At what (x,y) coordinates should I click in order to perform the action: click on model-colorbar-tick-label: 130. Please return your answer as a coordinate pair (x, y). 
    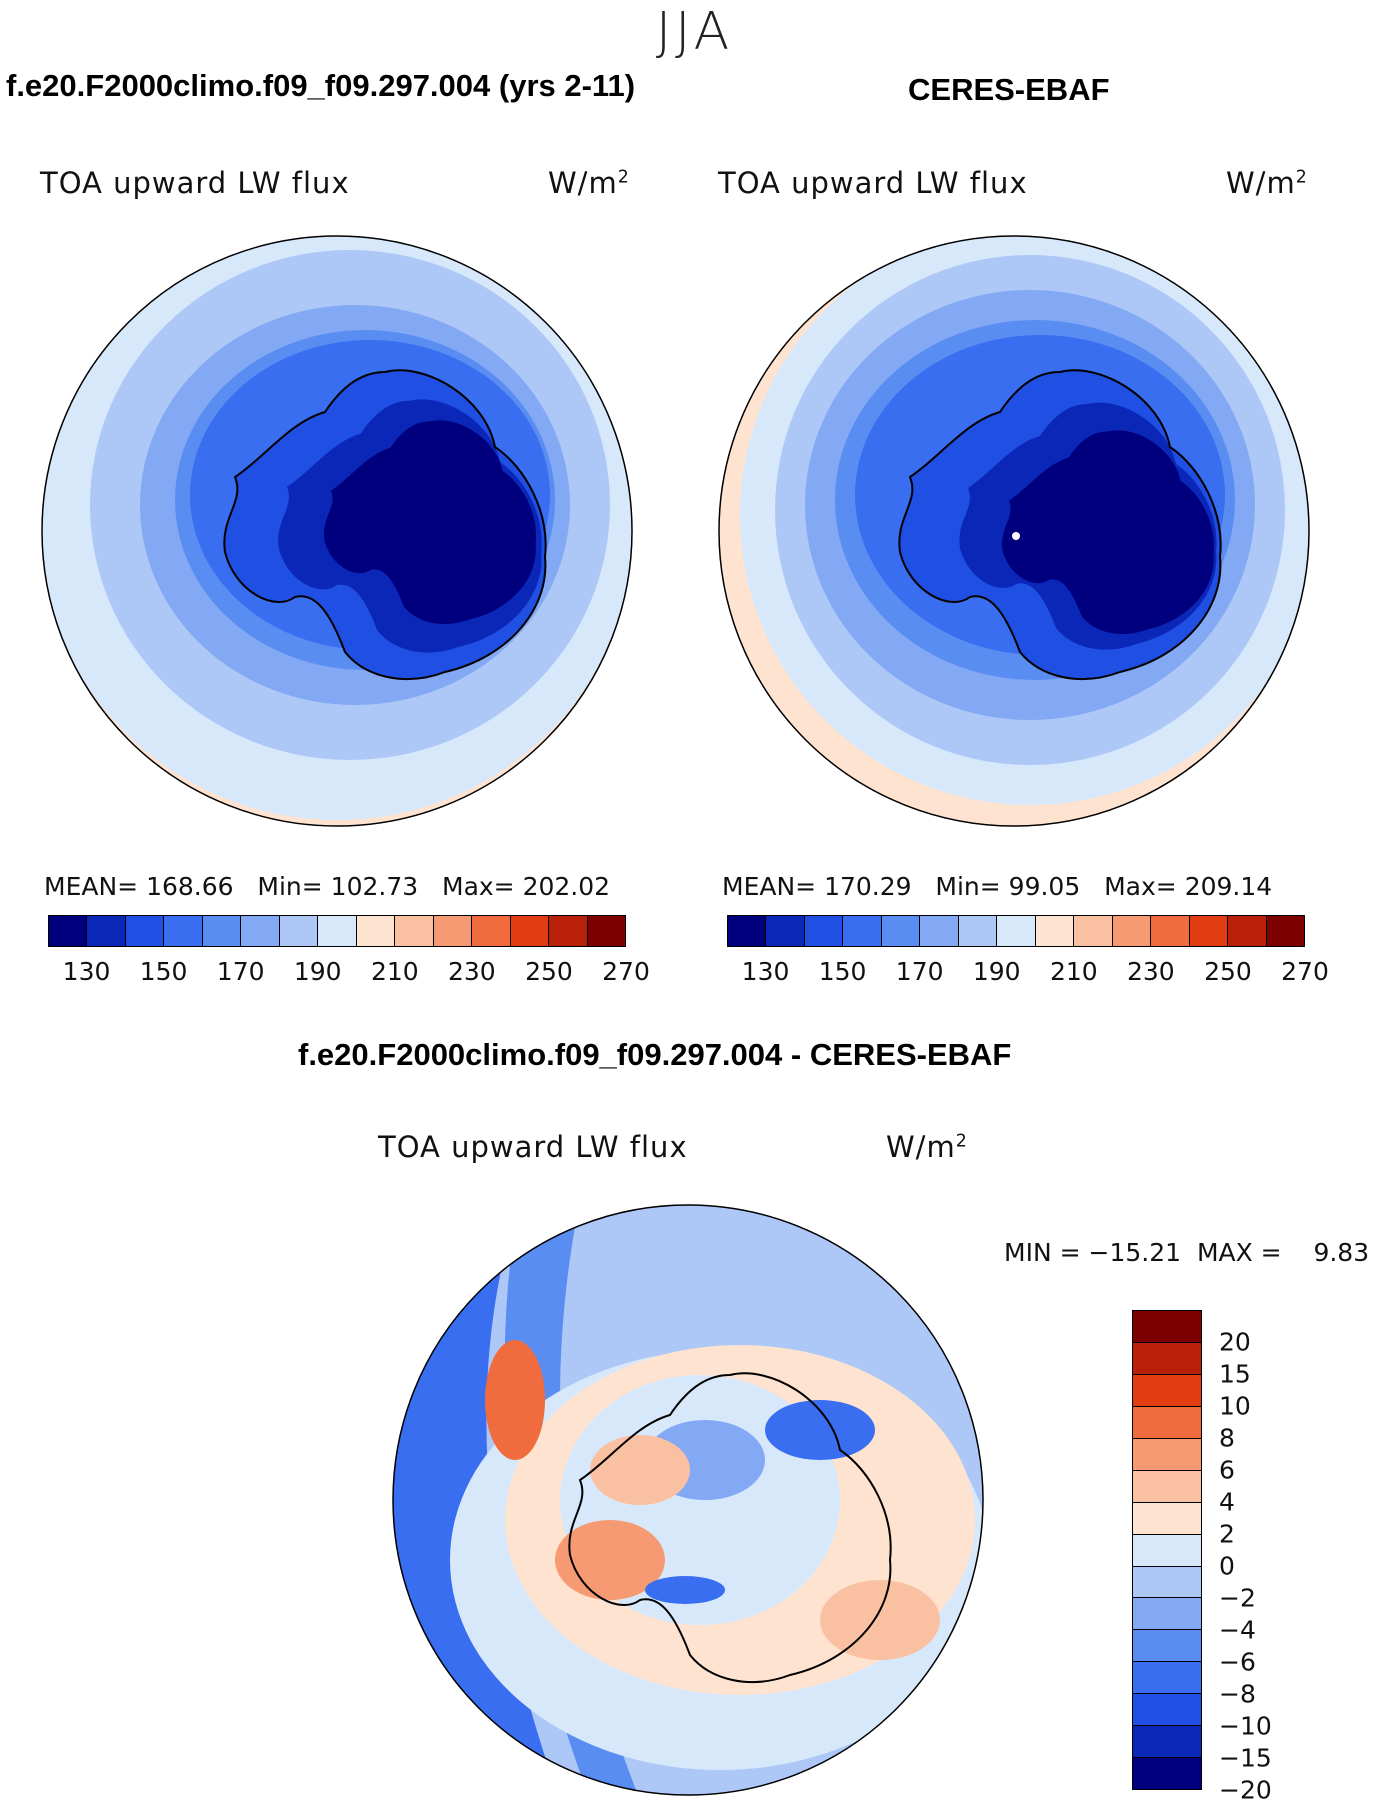
    Looking at the image, I should click on (86, 971).